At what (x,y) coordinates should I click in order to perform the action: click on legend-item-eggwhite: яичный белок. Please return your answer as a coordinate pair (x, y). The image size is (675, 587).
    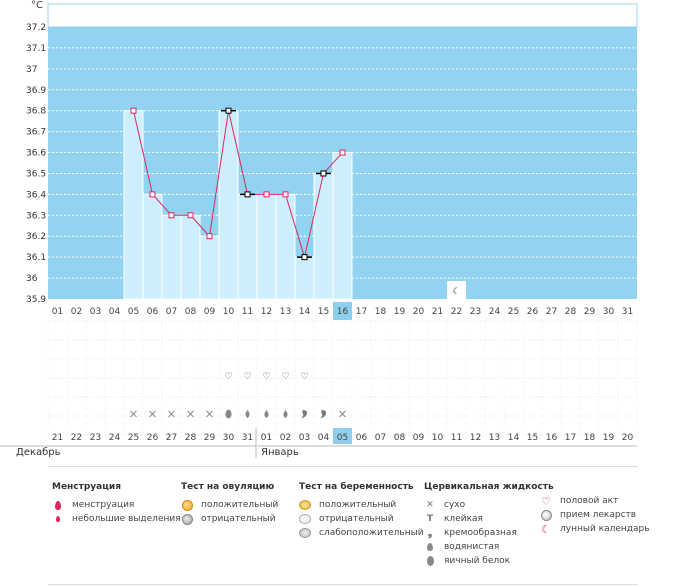
    Looking at the image, I should click on (489, 561).